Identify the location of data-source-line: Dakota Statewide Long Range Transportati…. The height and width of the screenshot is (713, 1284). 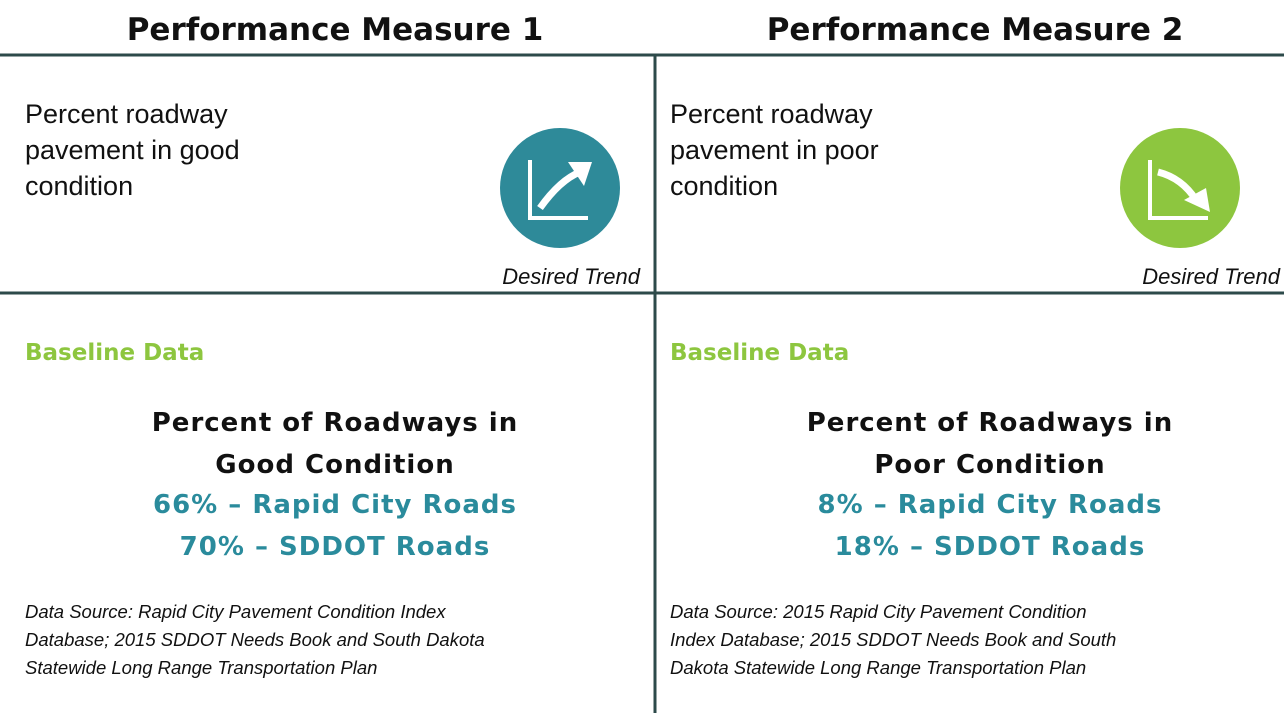
(878, 667).